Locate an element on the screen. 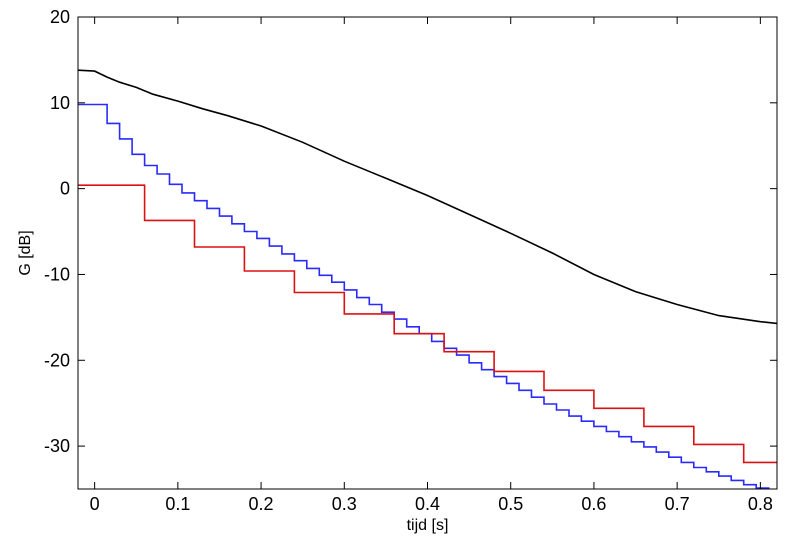 The height and width of the screenshot is (550, 800). y-tick-label: -30 is located at coordinates (57, 446).